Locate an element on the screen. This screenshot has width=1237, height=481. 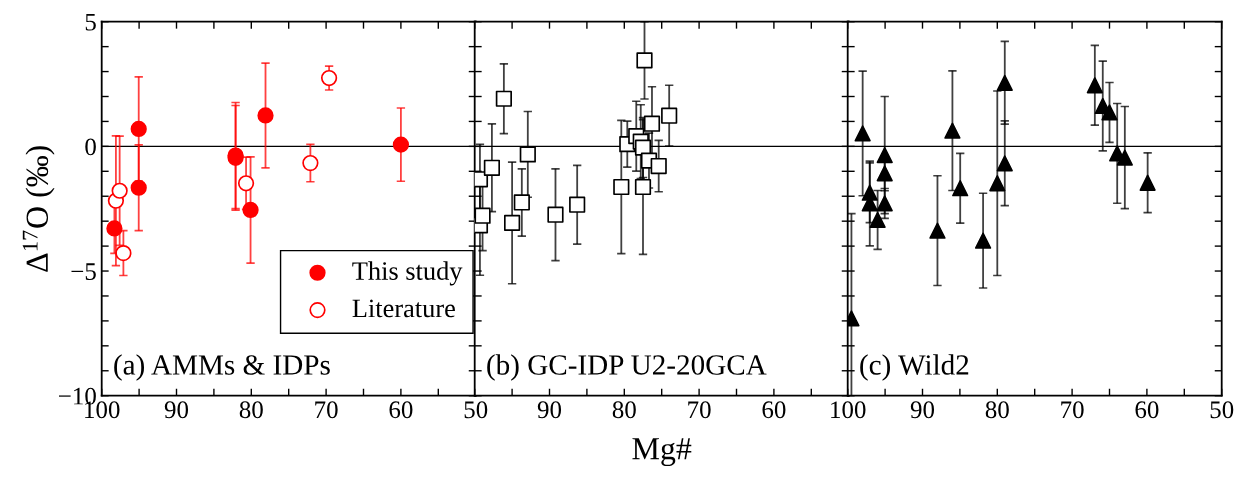
x-tick-label: 100 is located at coordinates (848, 410).